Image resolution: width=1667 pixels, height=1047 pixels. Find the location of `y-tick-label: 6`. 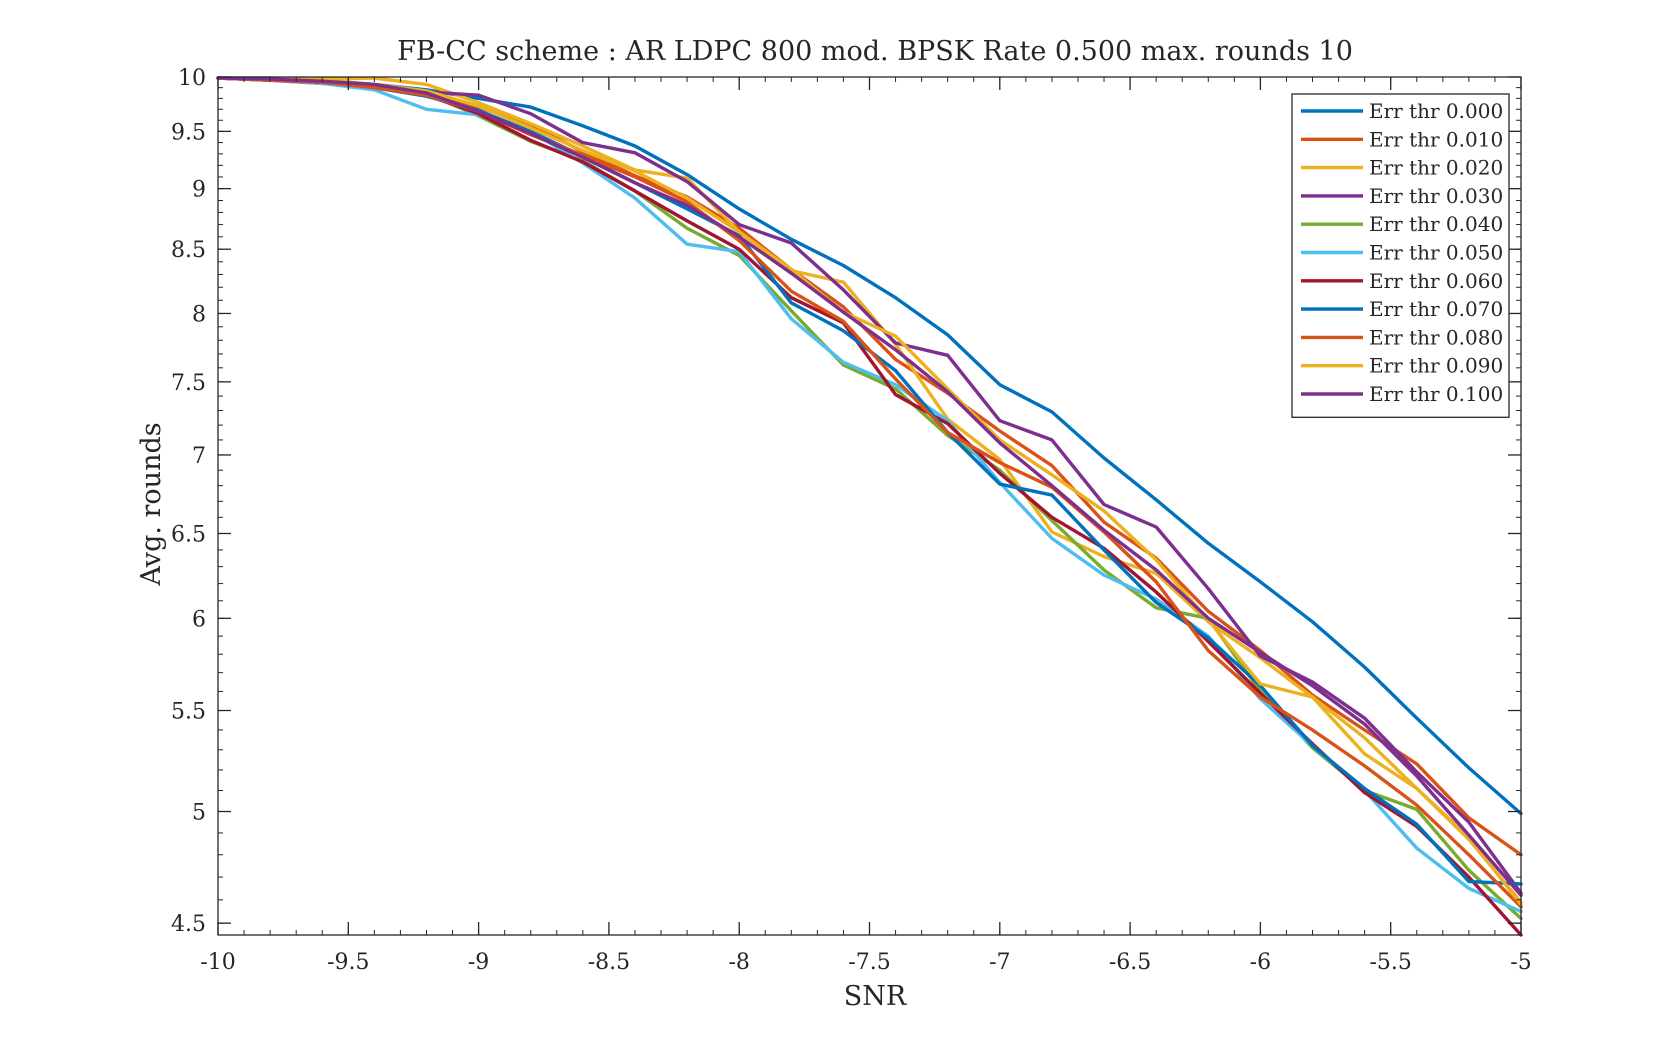

y-tick-label: 6 is located at coordinates (199, 619).